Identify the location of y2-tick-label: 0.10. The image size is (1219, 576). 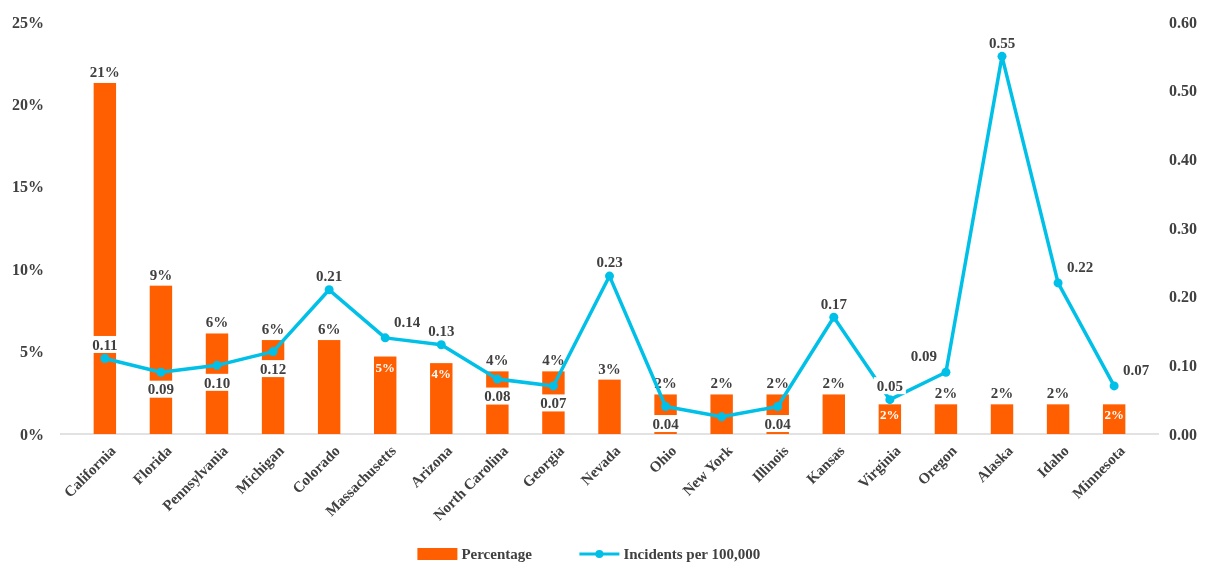
(1183, 365).